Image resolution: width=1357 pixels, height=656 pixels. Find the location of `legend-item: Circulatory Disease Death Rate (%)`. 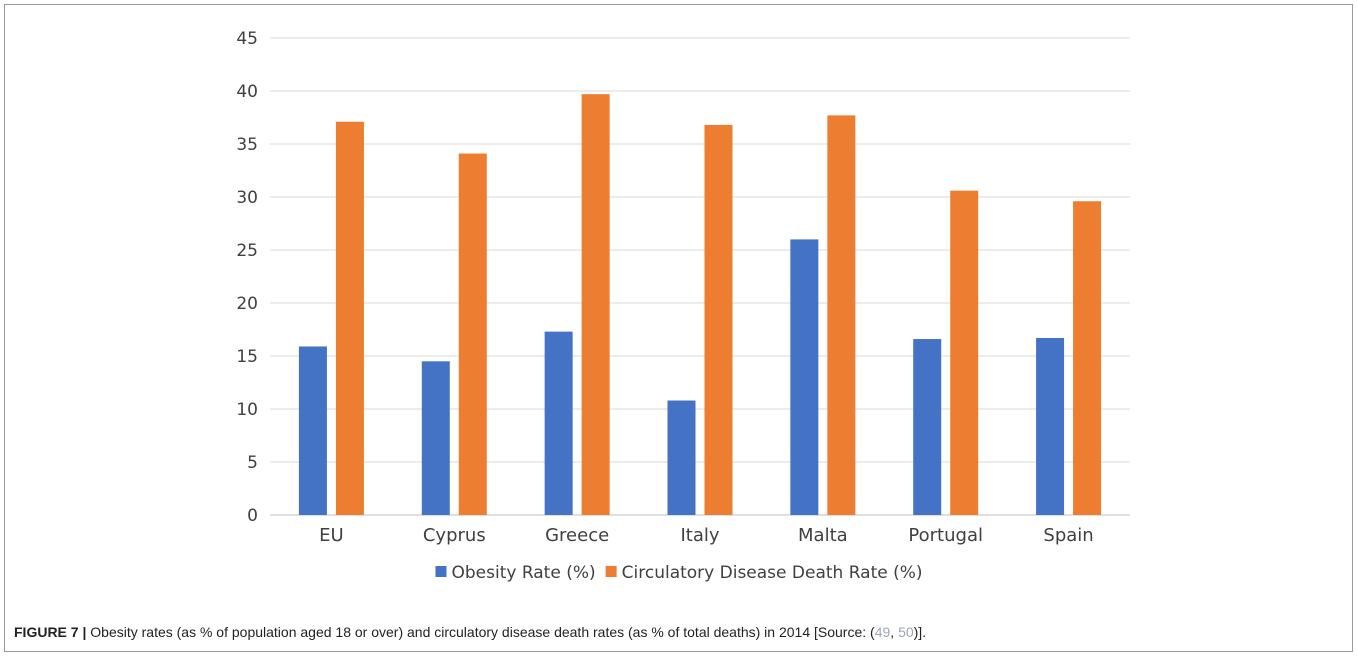

legend-item: Circulatory Disease Death Rate (%) is located at coordinates (764, 573).